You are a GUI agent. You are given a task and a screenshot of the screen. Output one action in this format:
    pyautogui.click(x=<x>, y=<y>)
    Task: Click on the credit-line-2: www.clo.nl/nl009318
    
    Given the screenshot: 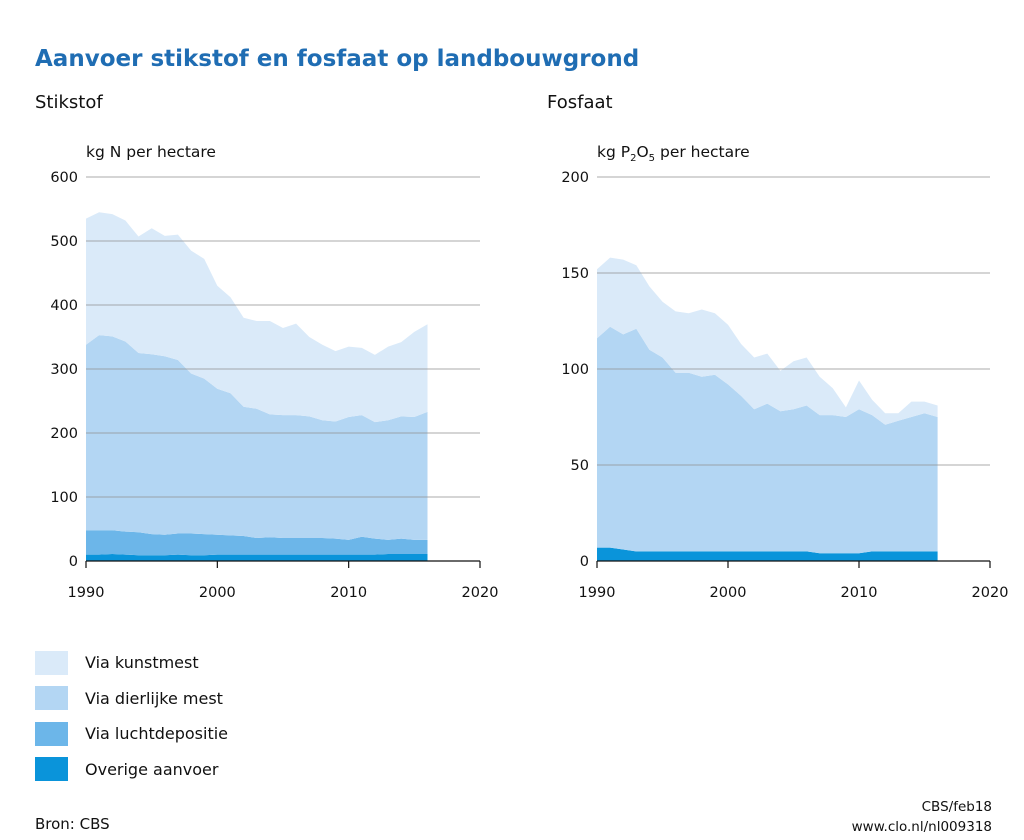 What is the action you would take?
    pyautogui.click(x=921, y=827)
    